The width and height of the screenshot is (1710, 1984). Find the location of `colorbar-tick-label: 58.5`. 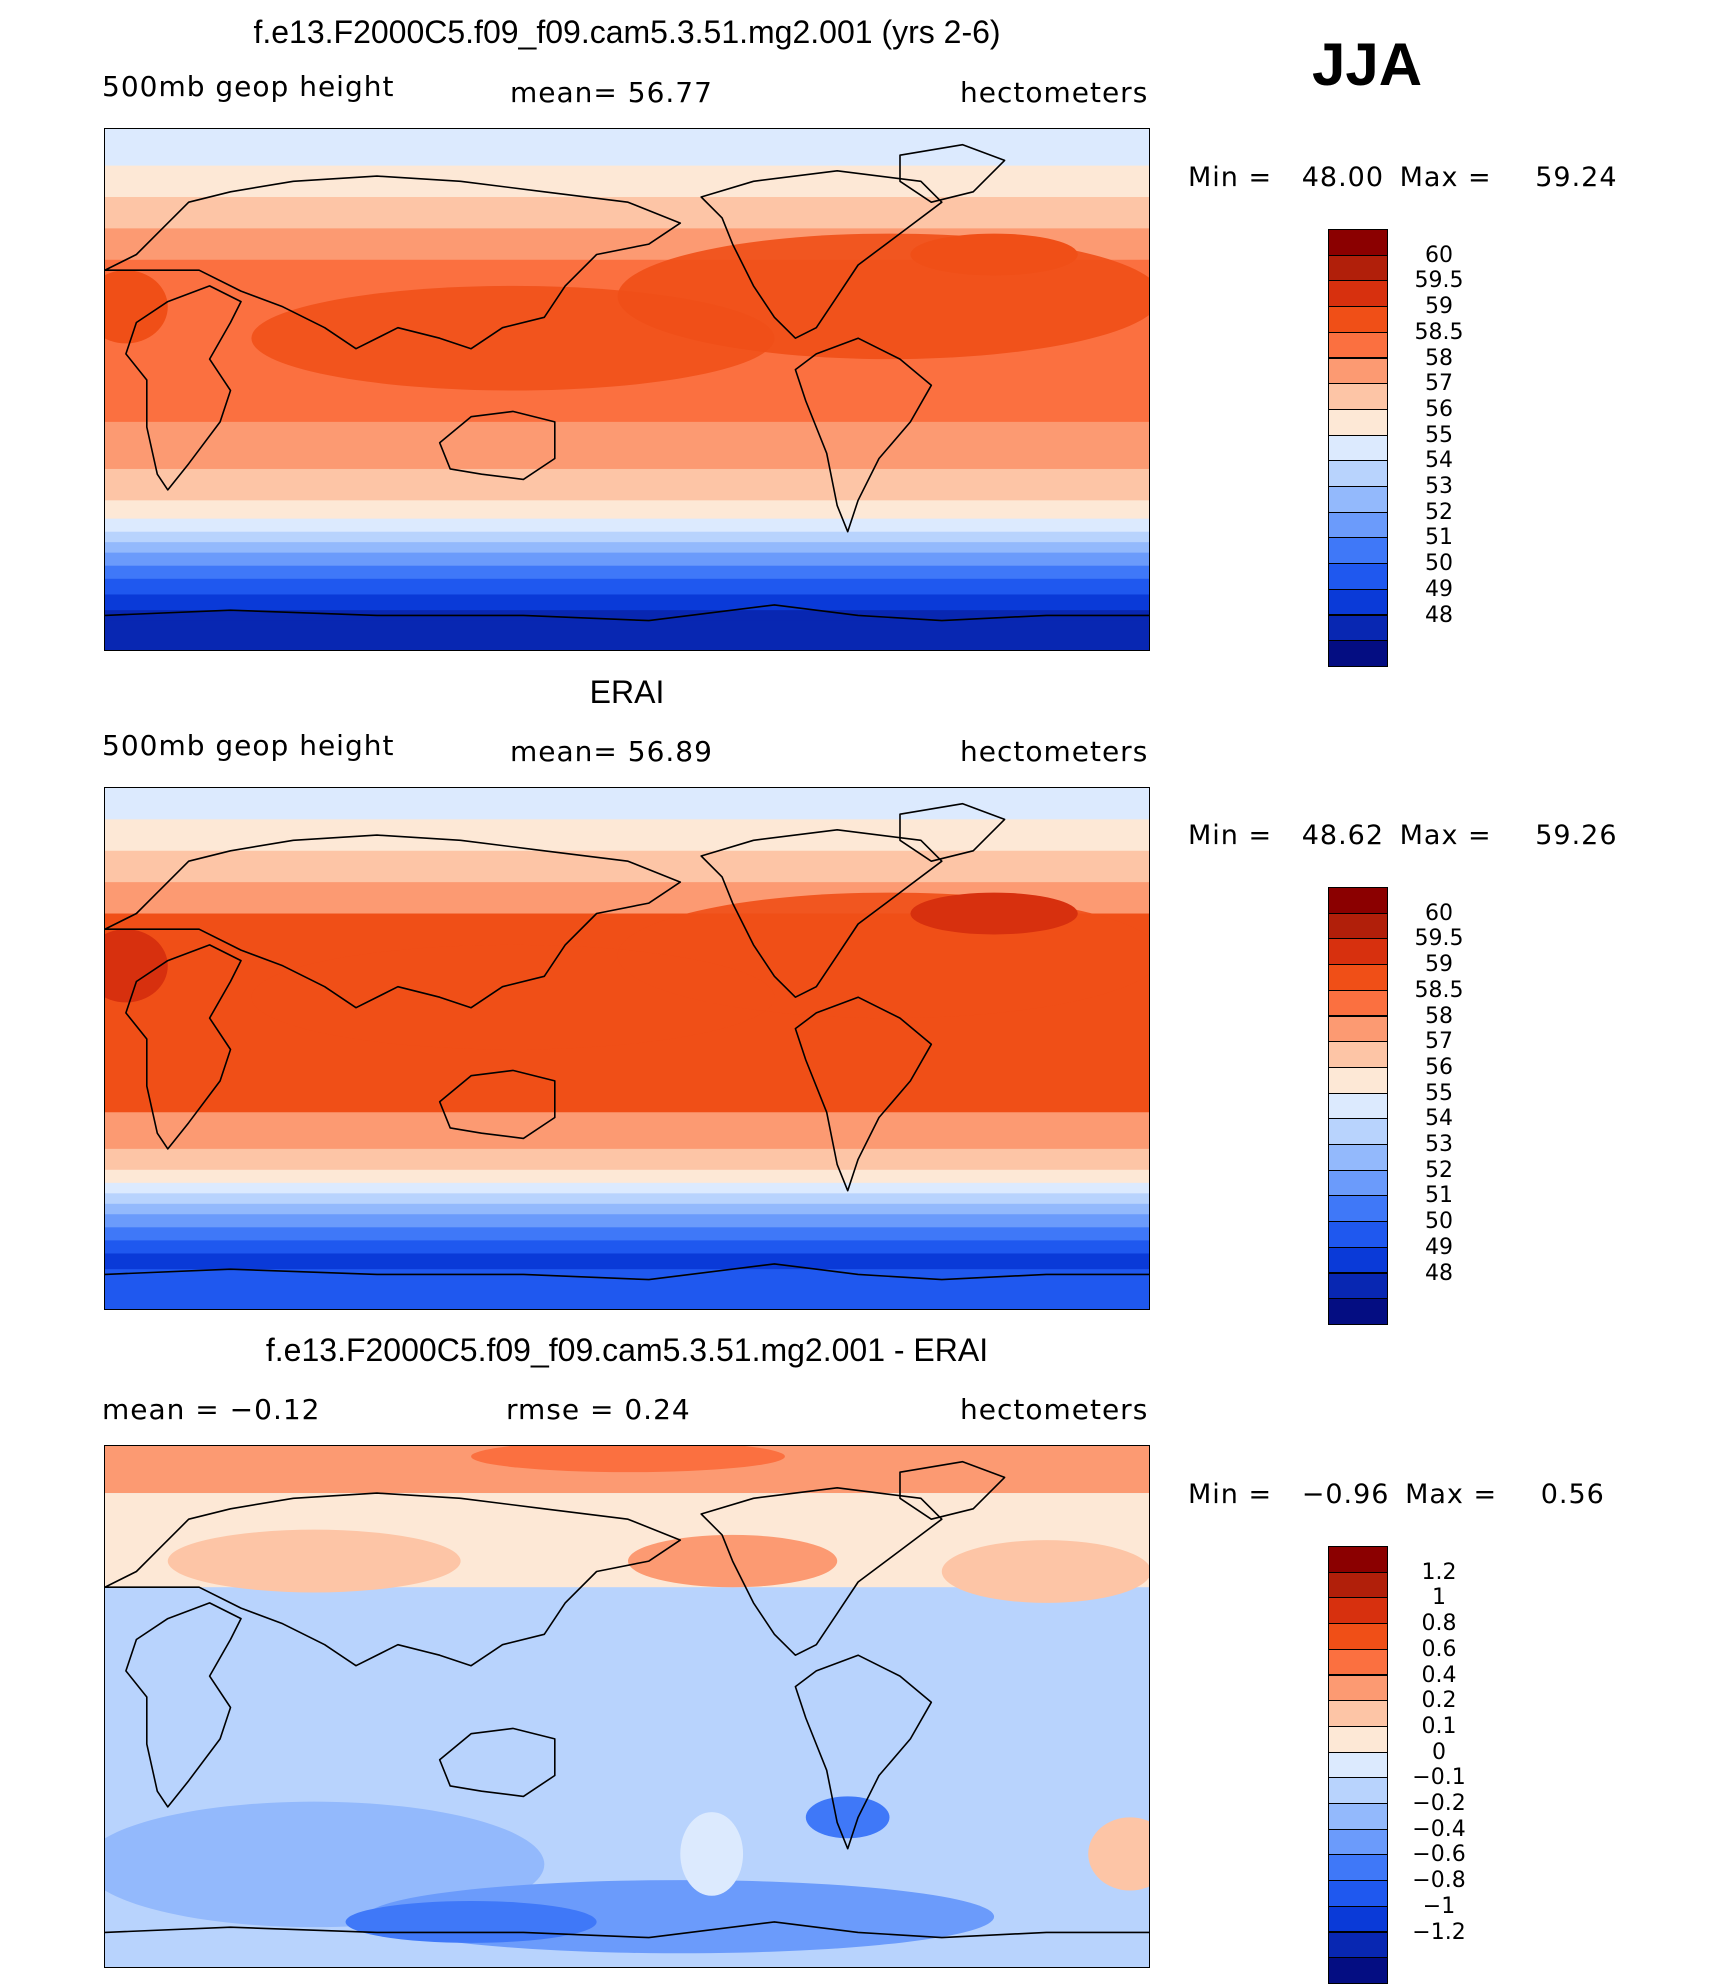

colorbar-tick-label: 58.5 is located at coordinates (1439, 332).